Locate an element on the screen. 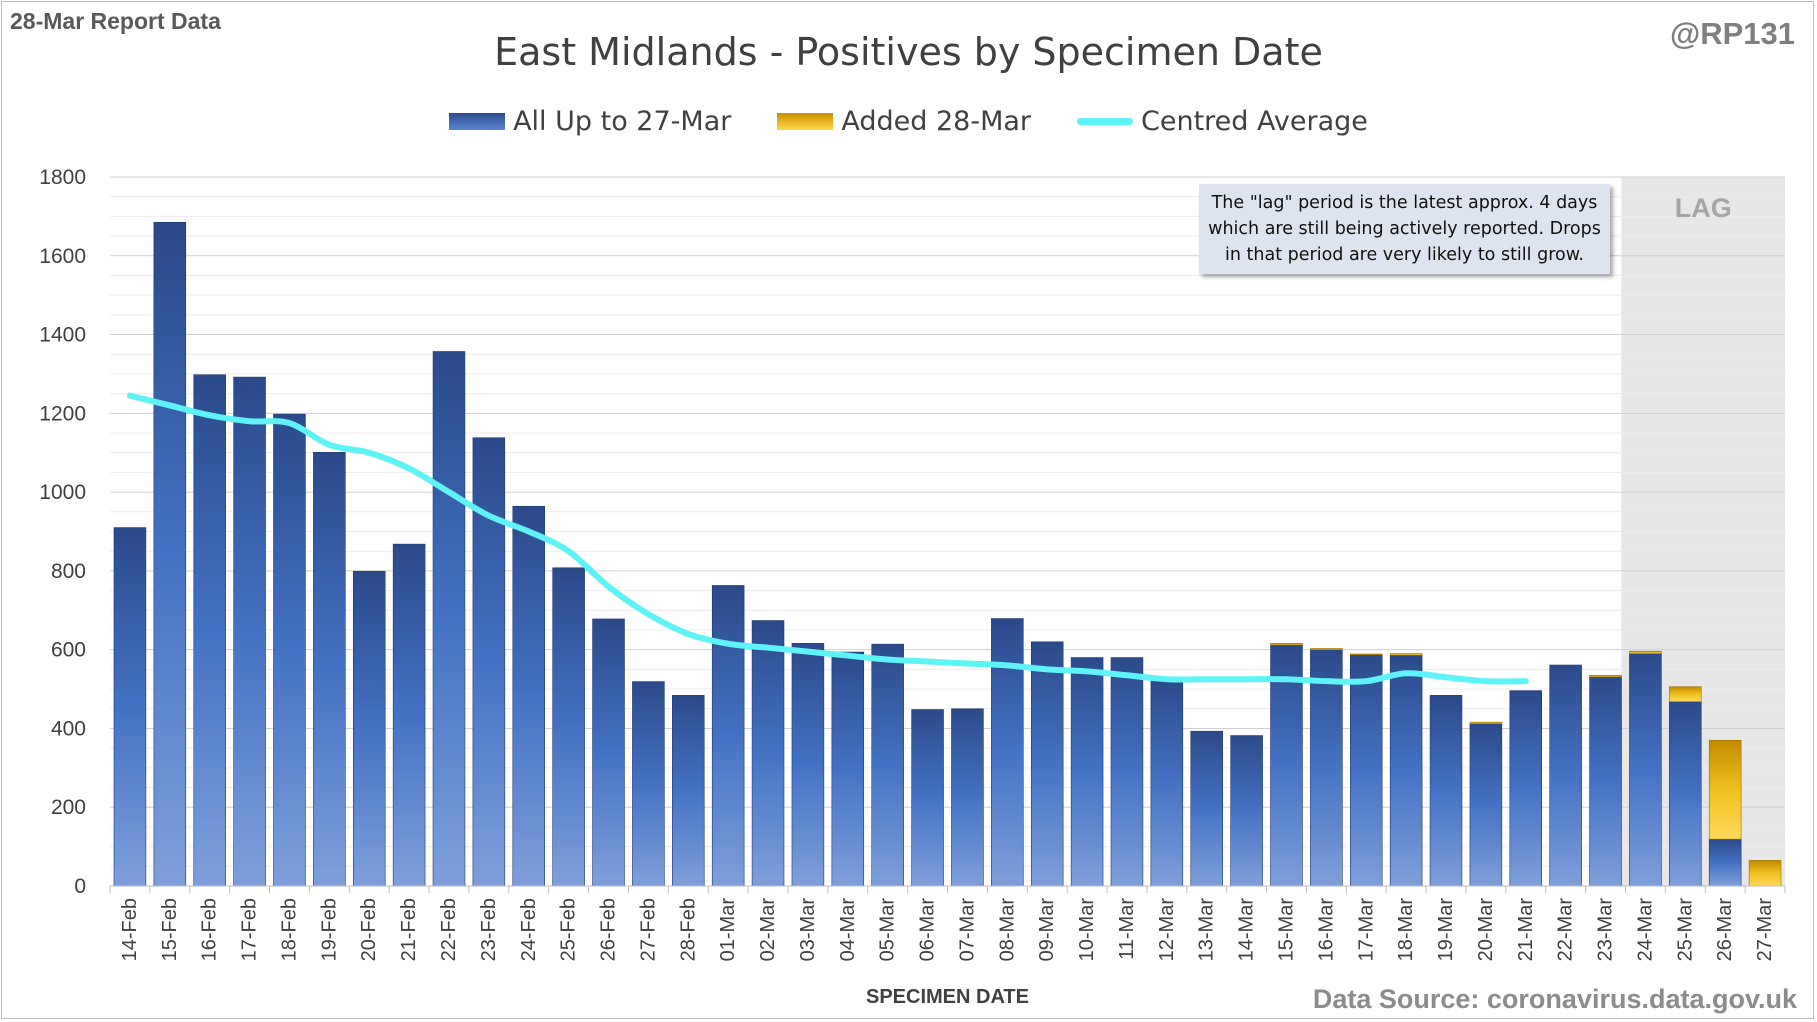  x-tick-label: 07-Mar is located at coordinates (967, 930).